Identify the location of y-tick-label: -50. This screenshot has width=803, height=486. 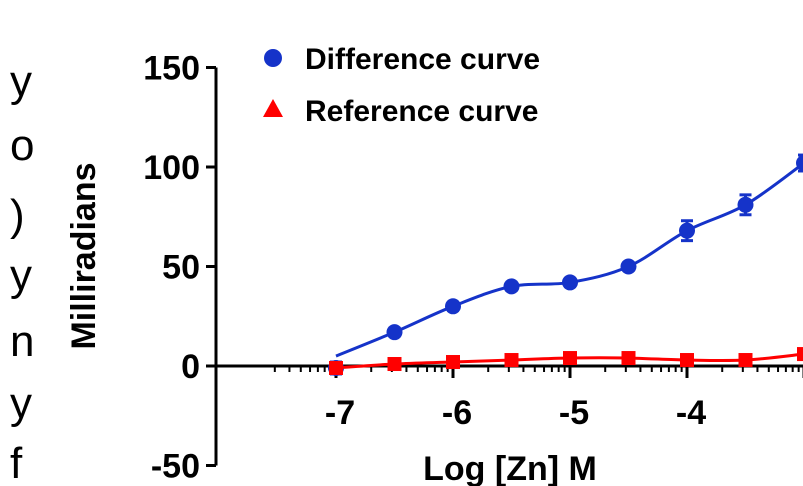
(175, 467).